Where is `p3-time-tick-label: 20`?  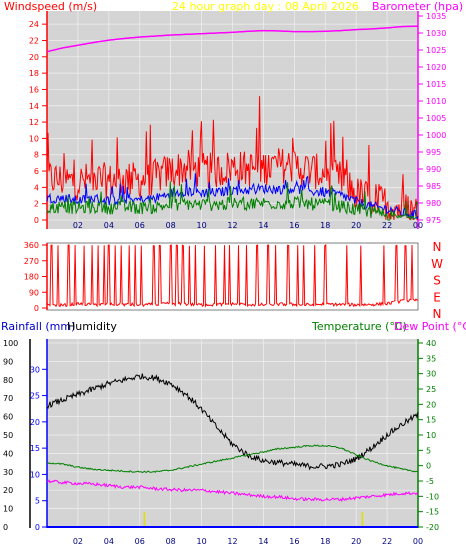
p3-time-tick-label: 20 is located at coordinates (356, 541).